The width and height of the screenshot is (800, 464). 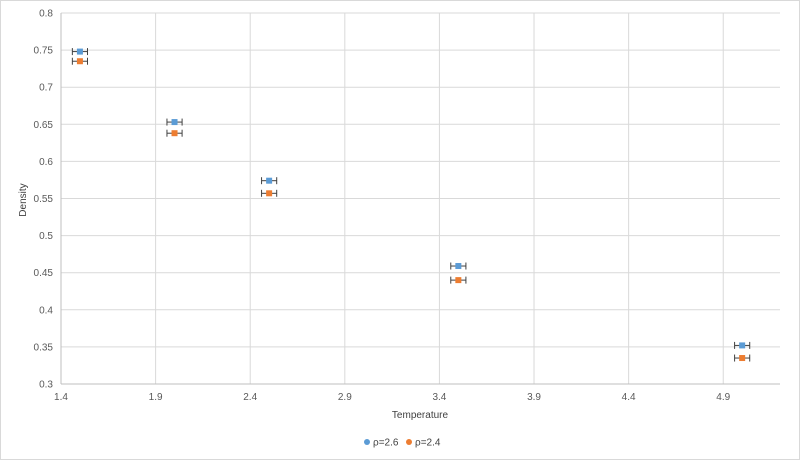 I want to click on y-tick-label: 0.7, so click(x=46, y=88).